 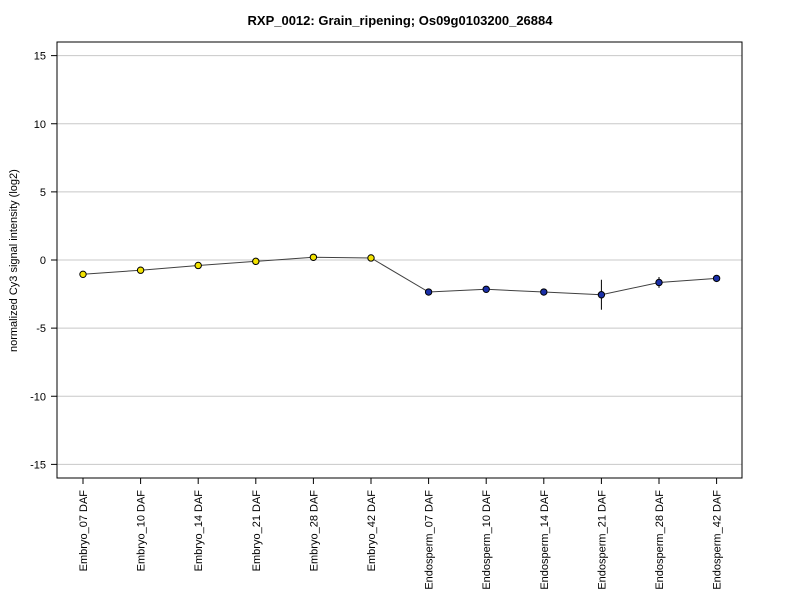 What do you see at coordinates (430, 540) in the screenshot?
I see `x-tick-label: Endosperm_07 DAF` at bounding box center [430, 540].